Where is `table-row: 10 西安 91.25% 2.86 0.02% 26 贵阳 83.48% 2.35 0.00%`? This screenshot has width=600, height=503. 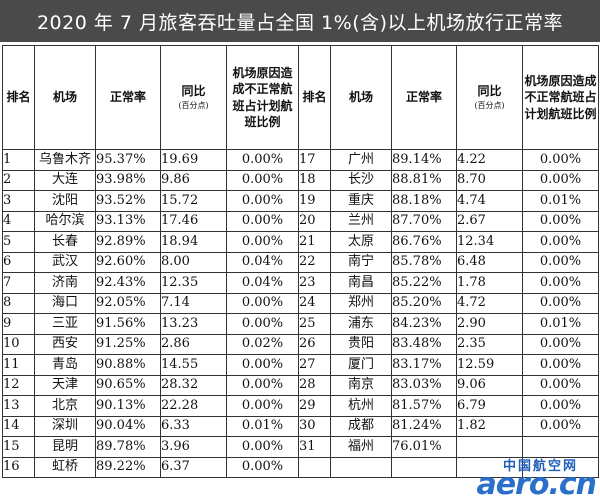
table-row: 10 西安 91.25% 2.86 0.02% 26 贵阳 83.48% 2.35 0.00% is located at coordinates (300, 344).